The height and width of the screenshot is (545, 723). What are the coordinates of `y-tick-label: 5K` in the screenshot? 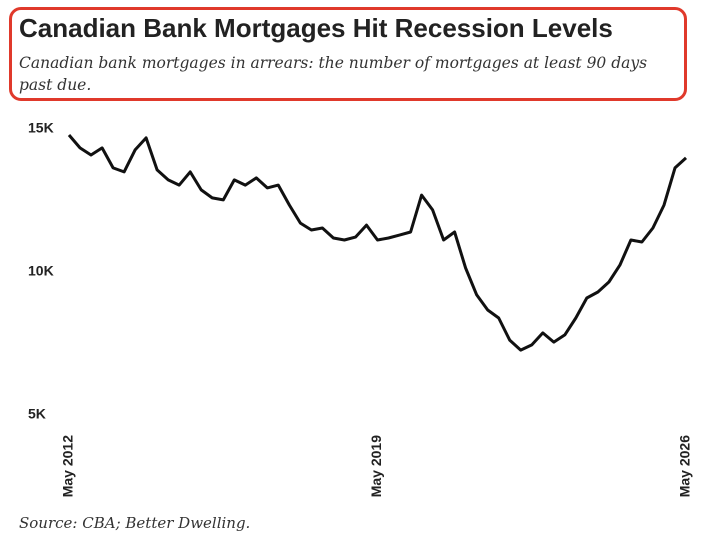 It's located at (37, 414).